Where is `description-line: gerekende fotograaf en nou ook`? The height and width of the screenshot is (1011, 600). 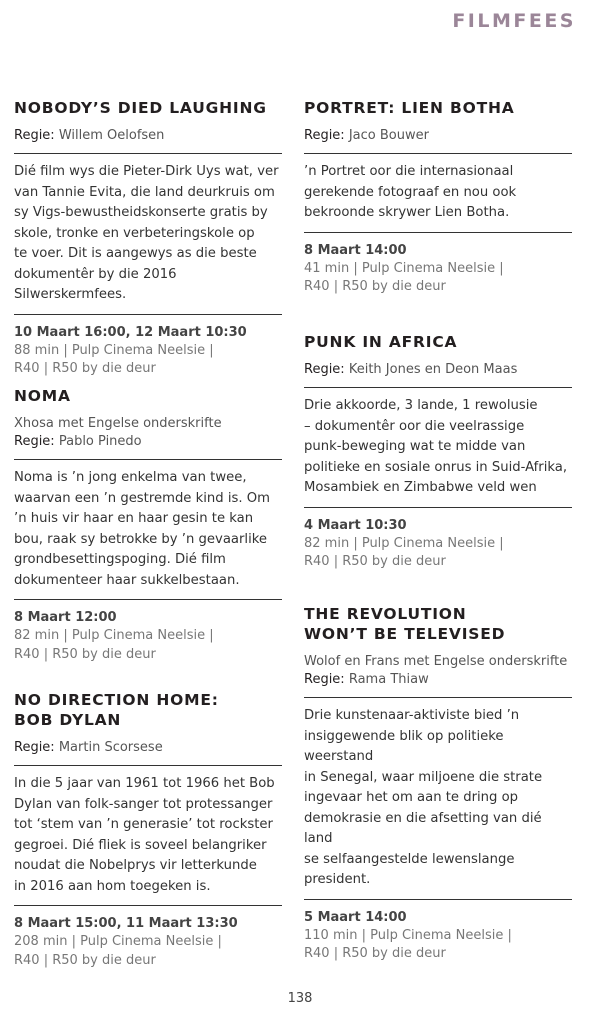 description-line: gerekende fotograaf en nou ook is located at coordinates (410, 192).